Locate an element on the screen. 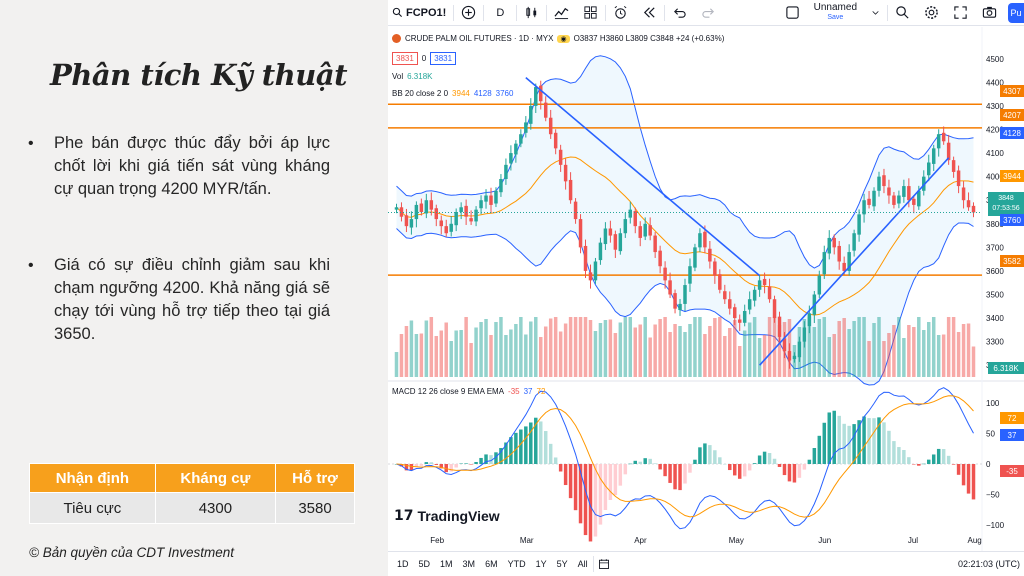 This screenshot has width=1024, height=576. layout-menu-button is located at coordinates (875, 13).